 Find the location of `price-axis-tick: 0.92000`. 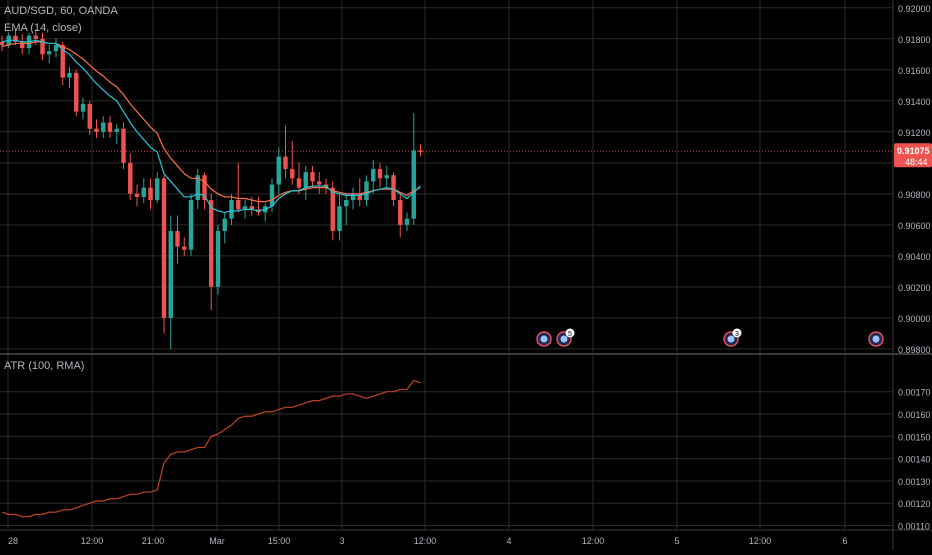

price-axis-tick: 0.92000 is located at coordinates (914, 9).